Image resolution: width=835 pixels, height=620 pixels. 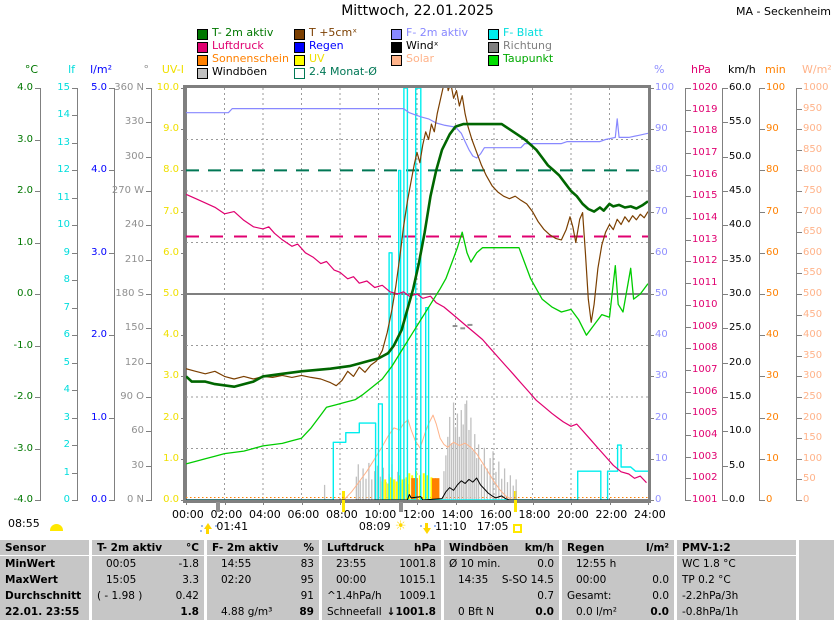 What do you see at coordinates (299, 34) in the screenshot?
I see `legend-swatch-t5cm-icon` at bounding box center [299, 34].